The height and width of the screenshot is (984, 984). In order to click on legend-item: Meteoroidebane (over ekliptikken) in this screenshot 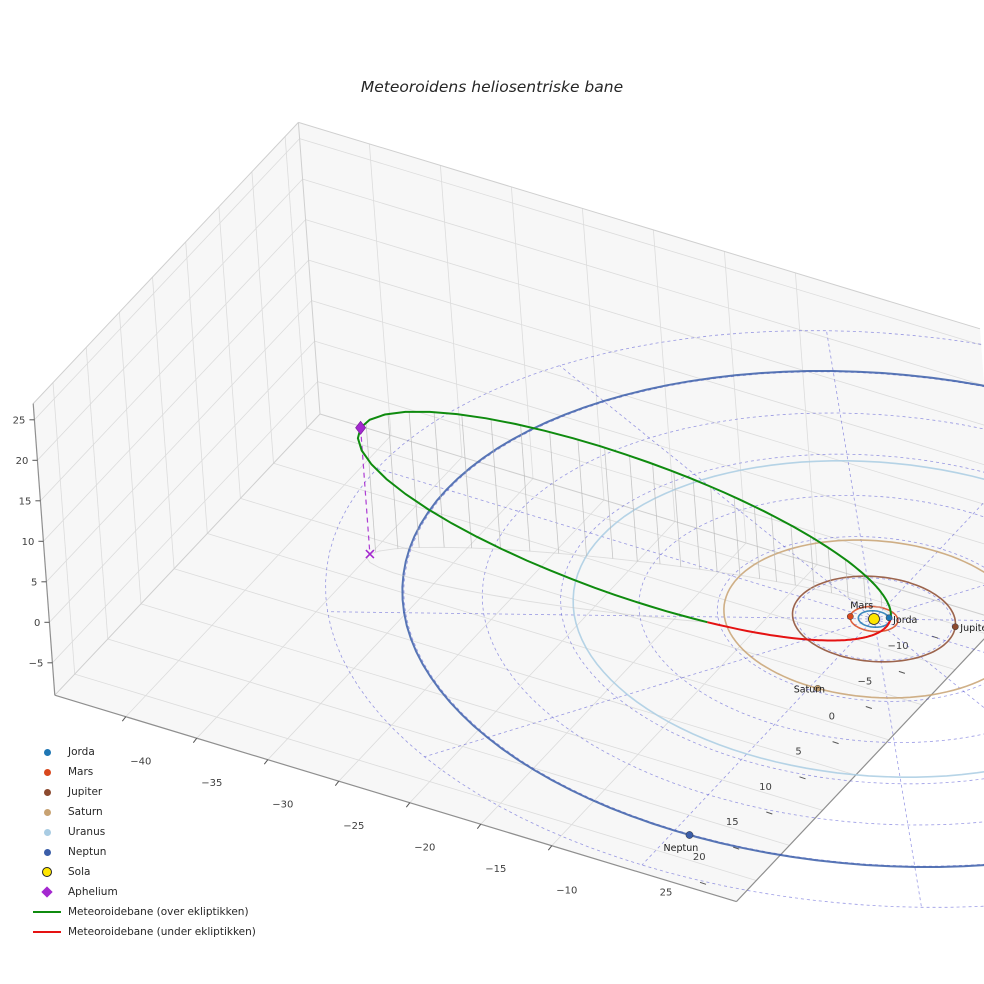, I will do `click(143, 912)`.